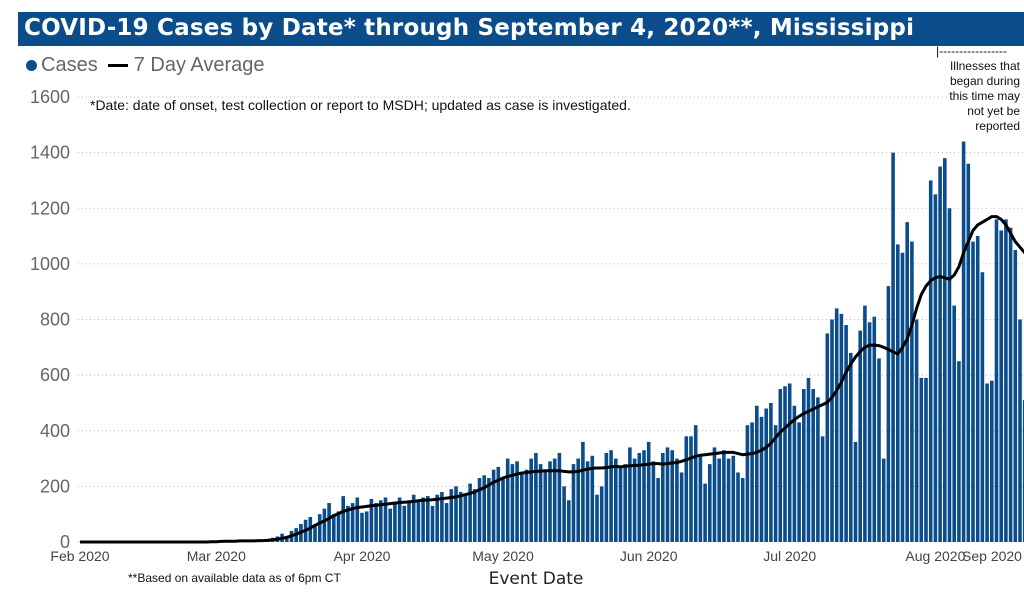  Describe the element at coordinates (55, 431) in the screenshot. I see `y-tick-label: 400` at that location.